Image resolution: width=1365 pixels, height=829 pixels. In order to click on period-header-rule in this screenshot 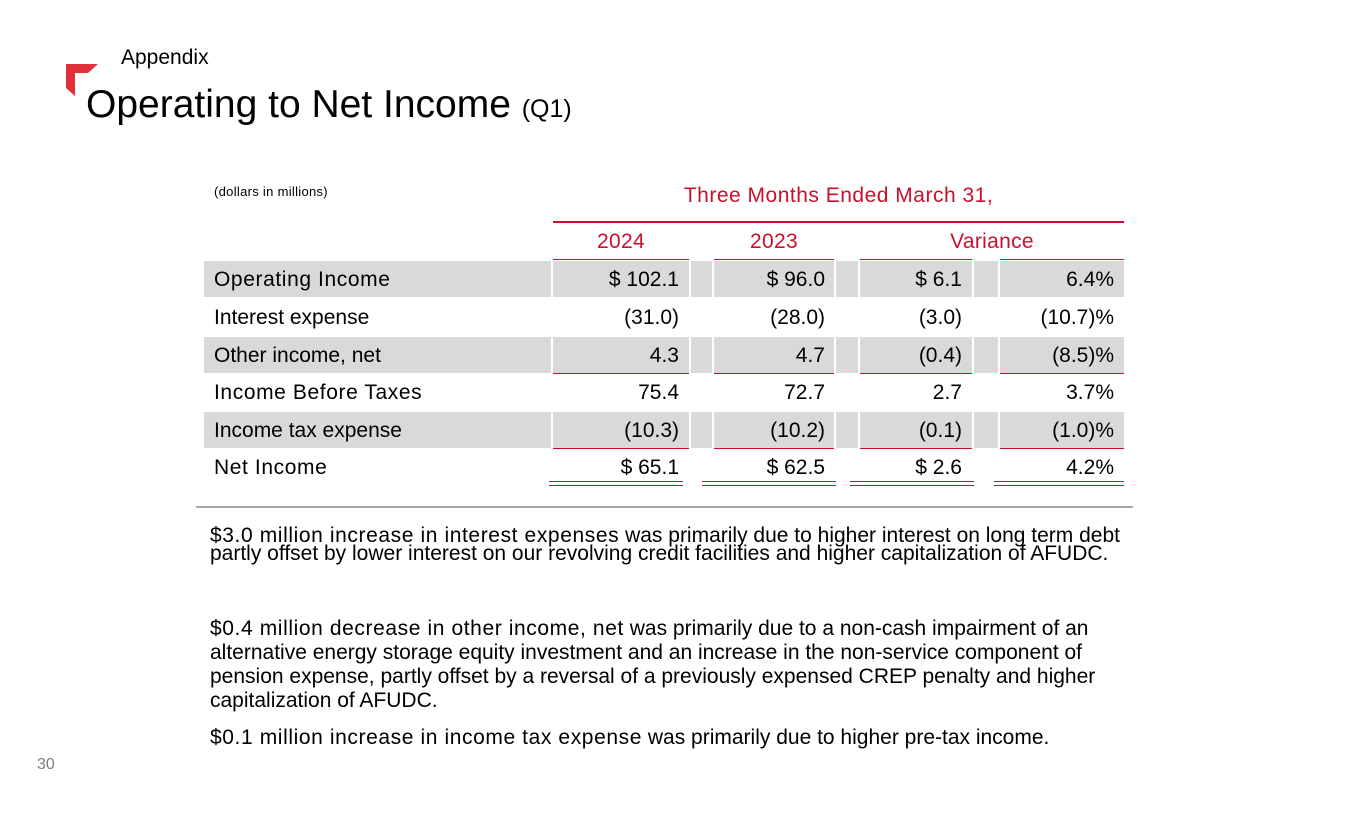, I will do `click(838, 222)`.